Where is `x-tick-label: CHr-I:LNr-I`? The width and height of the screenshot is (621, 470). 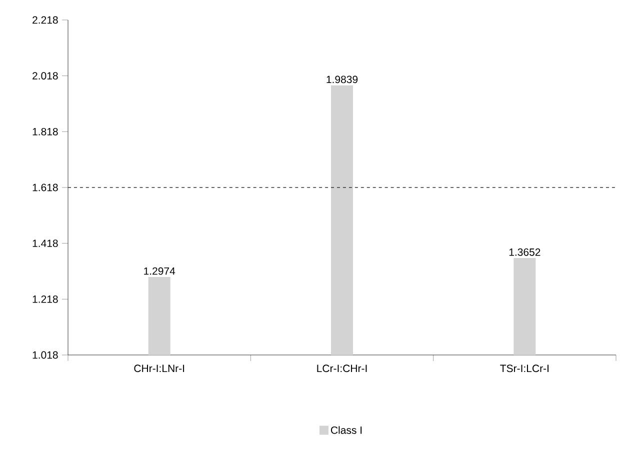 x-tick-label: CHr-I:LNr-I is located at coordinates (159, 368).